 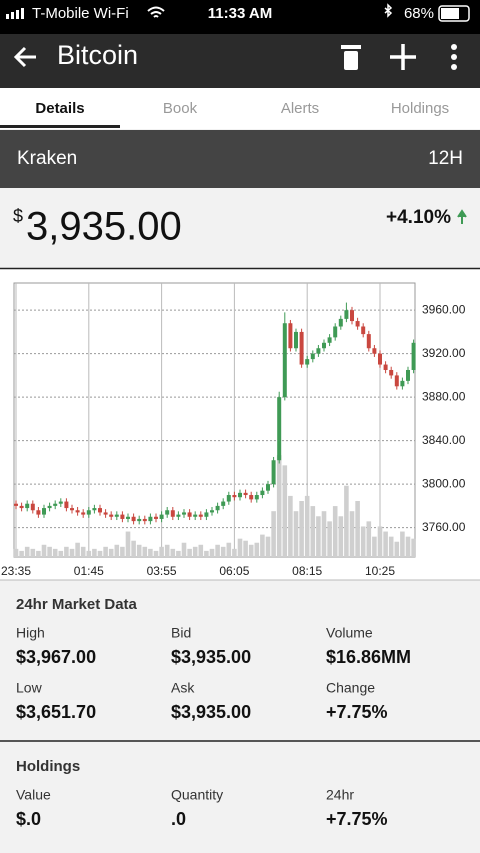 I want to click on y-tick-label: 3840.00, so click(x=444, y=440).